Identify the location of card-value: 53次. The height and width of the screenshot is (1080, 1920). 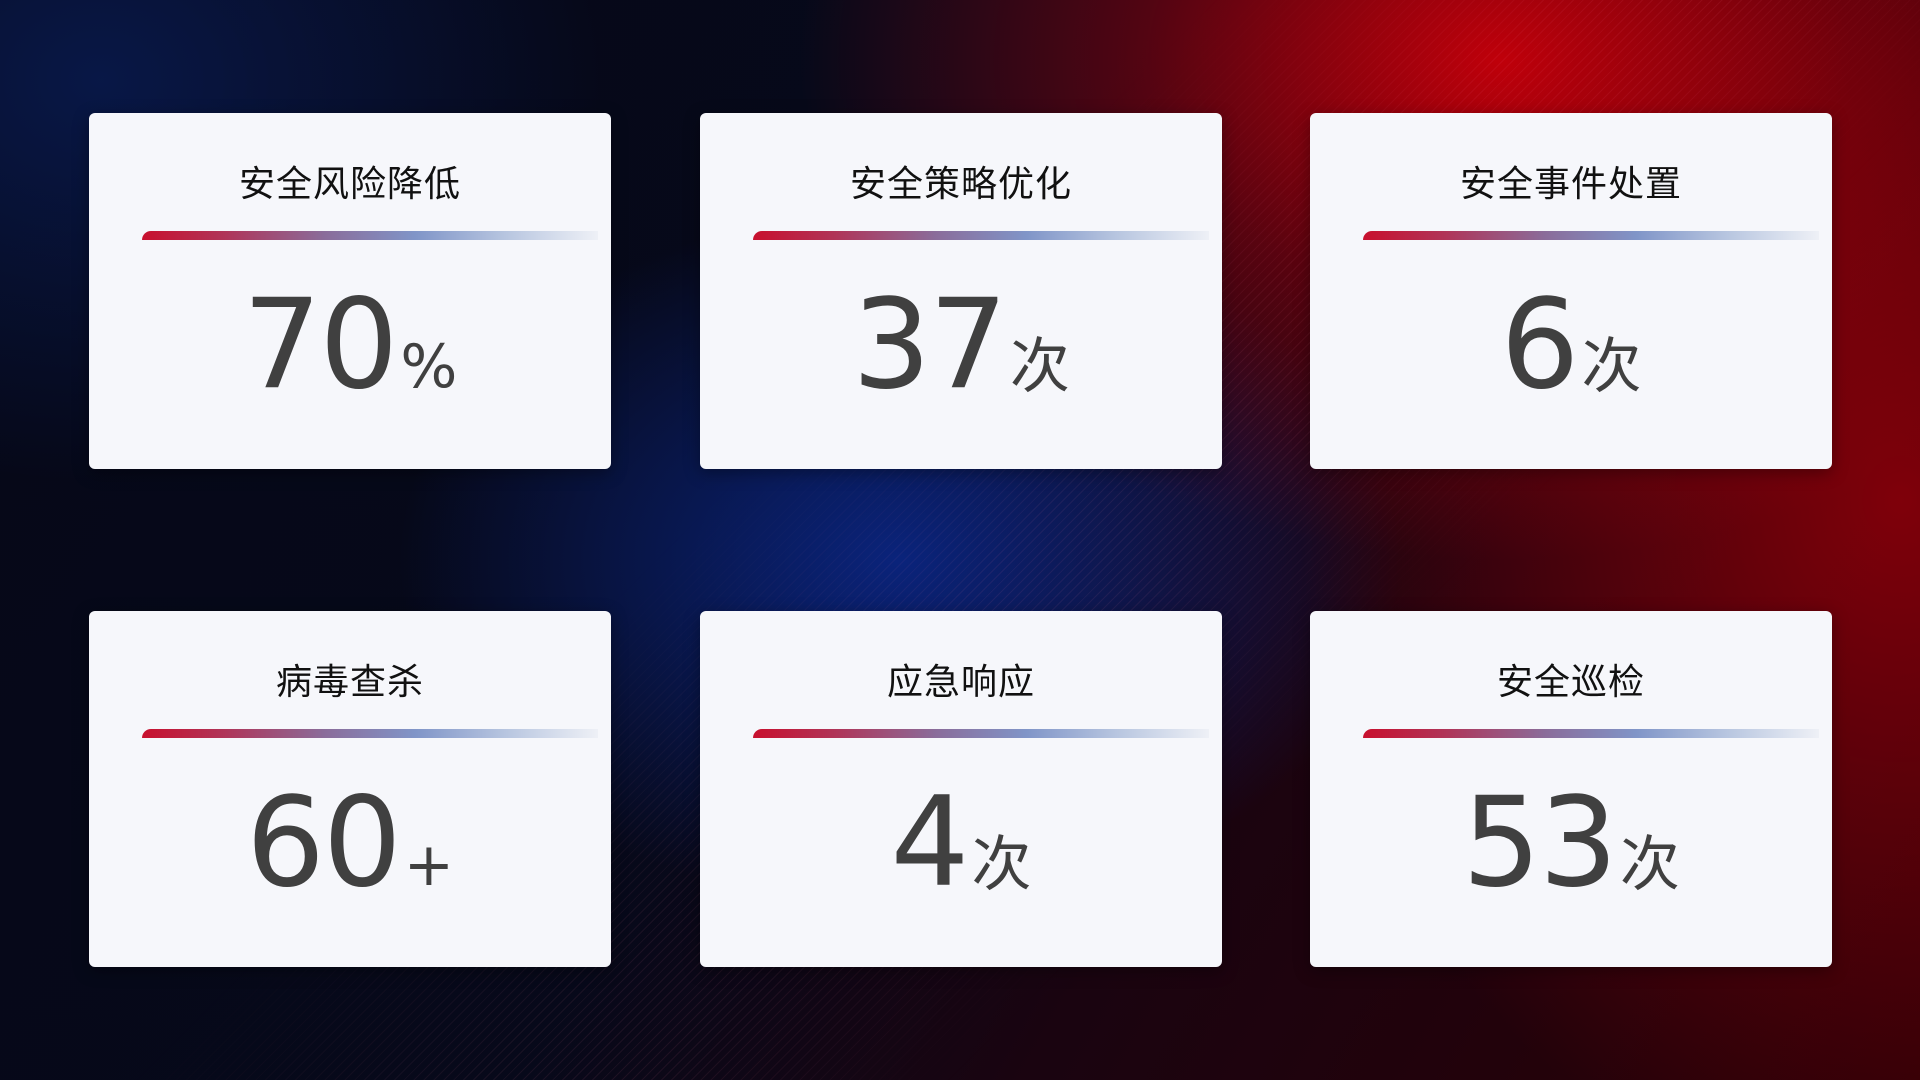
(1571, 843).